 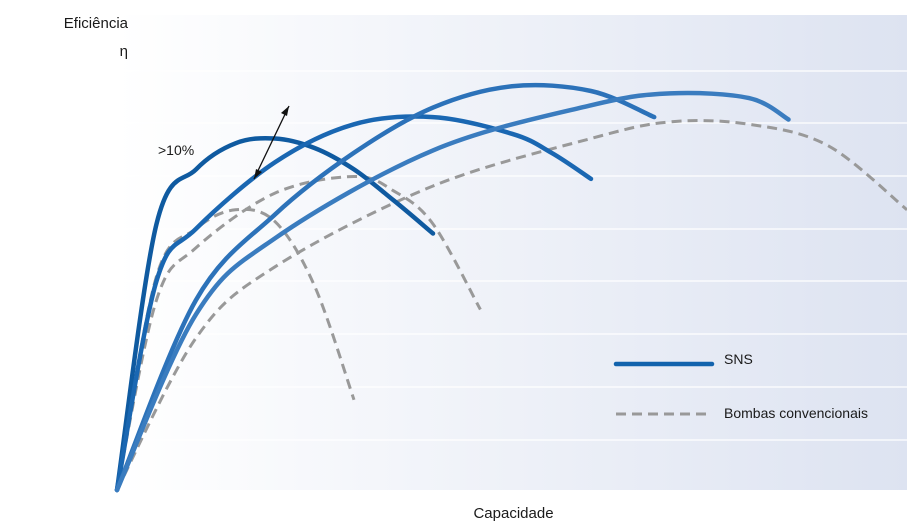 I want to click on annotation-arrowhead-top, so click(x=285, y=111).